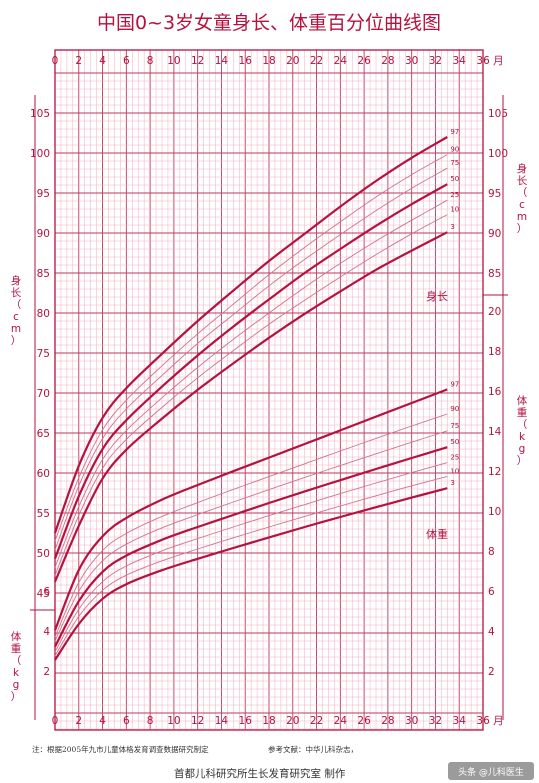 The width and height of the screenshot is (539, 783). Describe the element at coordinates (173, 61) in the screenshot. I see `x-tick-label-top: 10` at that location.